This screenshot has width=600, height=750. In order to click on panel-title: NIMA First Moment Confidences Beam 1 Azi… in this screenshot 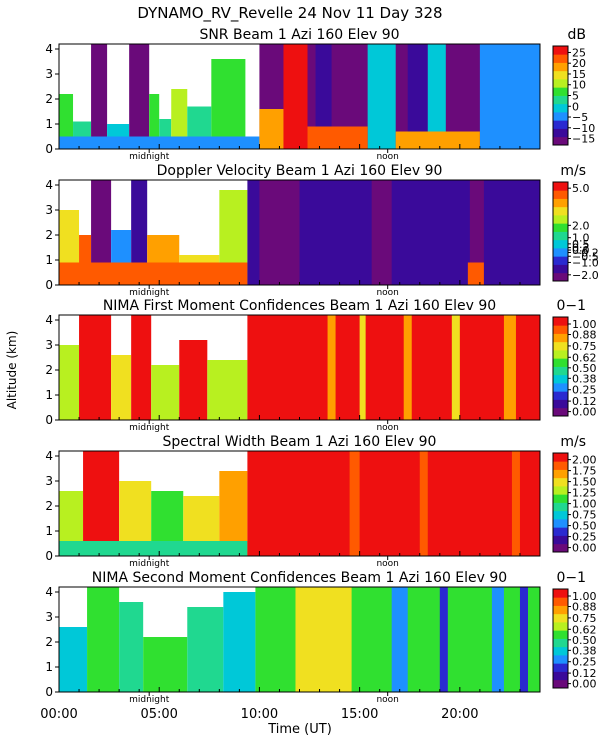, I will do `click(299, 306)`.